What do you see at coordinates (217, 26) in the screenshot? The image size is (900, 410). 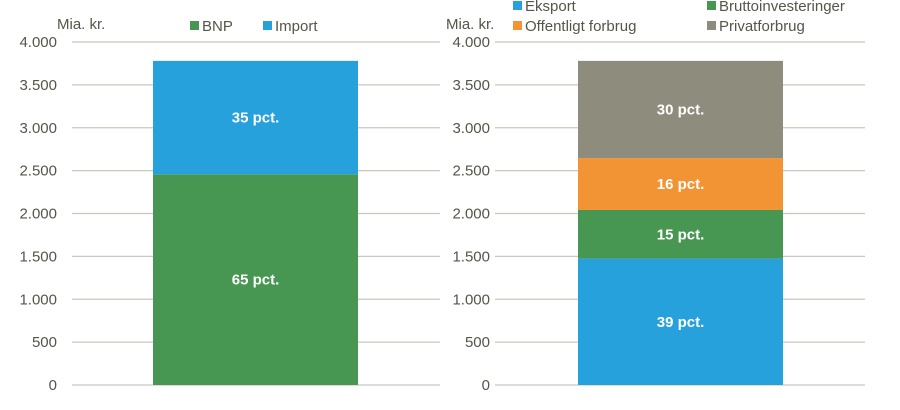 I see `legend-label: BNP` at bounding box center [217, 26].